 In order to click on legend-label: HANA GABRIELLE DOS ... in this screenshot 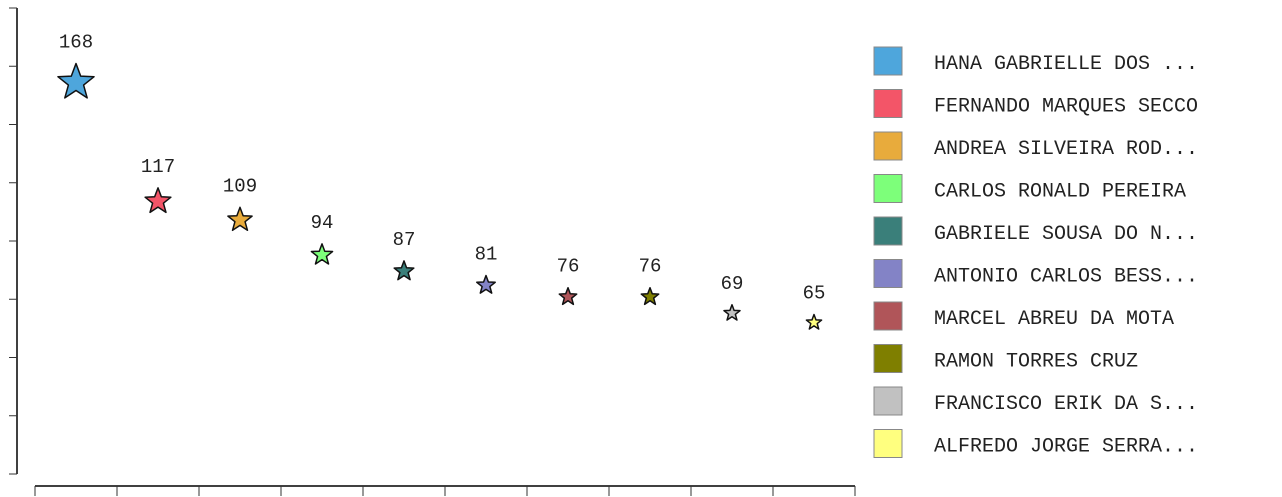, I will do `click(1066, 64)`.